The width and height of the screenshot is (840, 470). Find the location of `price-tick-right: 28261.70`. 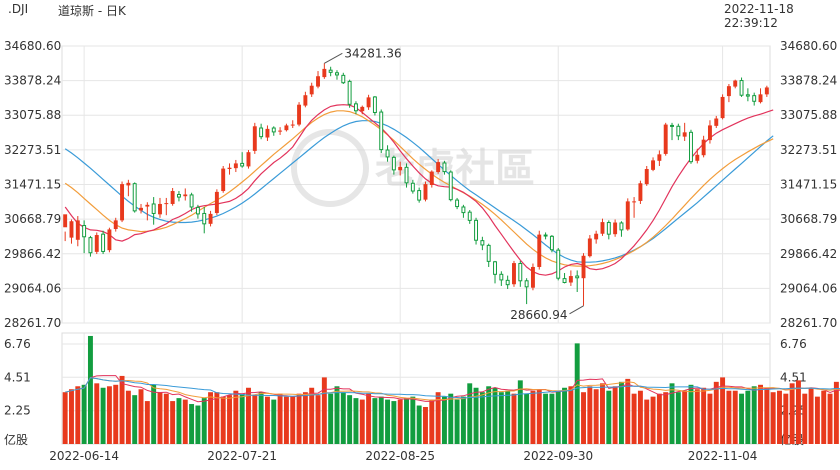

price-tick-right: 28261.70 is located at coordinates (808, 323).